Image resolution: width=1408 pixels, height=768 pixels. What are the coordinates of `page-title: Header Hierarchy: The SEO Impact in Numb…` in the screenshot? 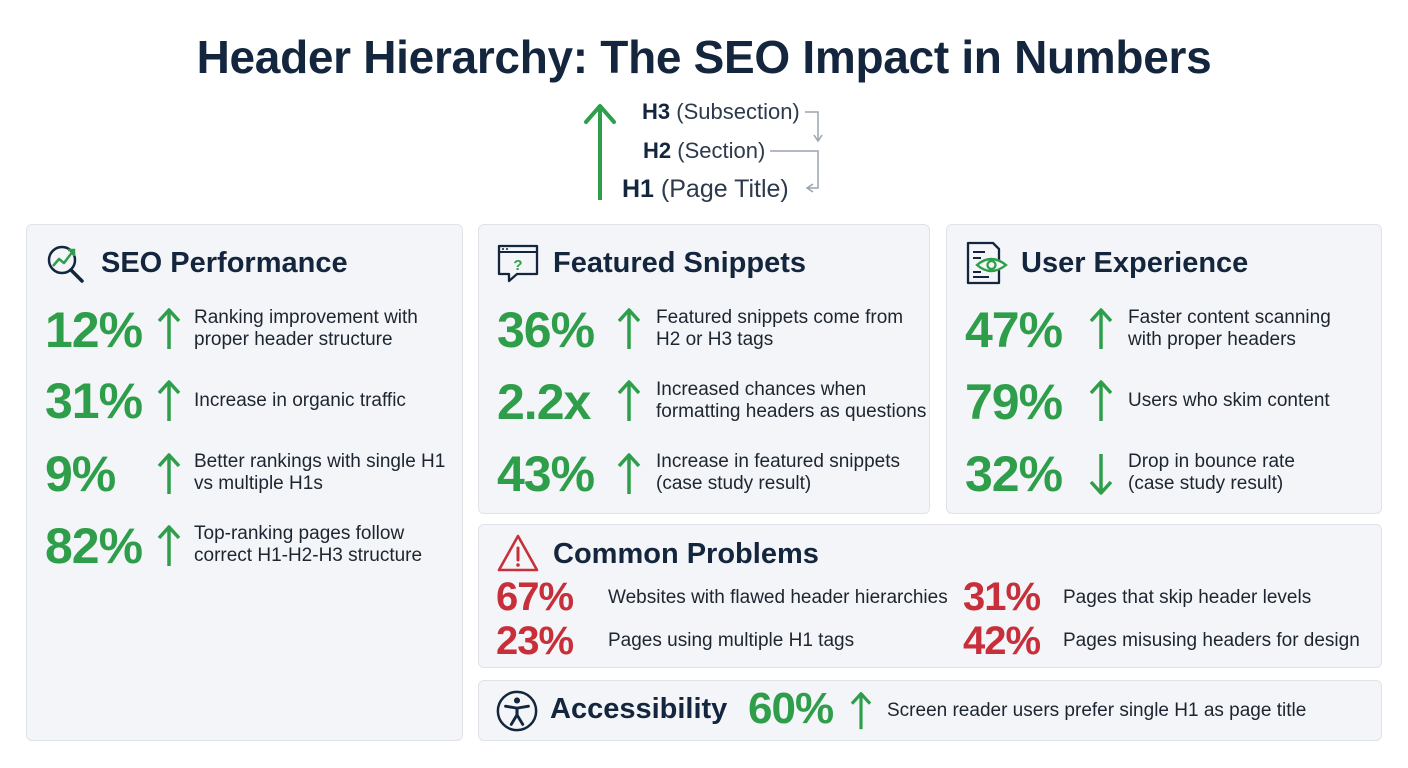 It's located at (704, 57).